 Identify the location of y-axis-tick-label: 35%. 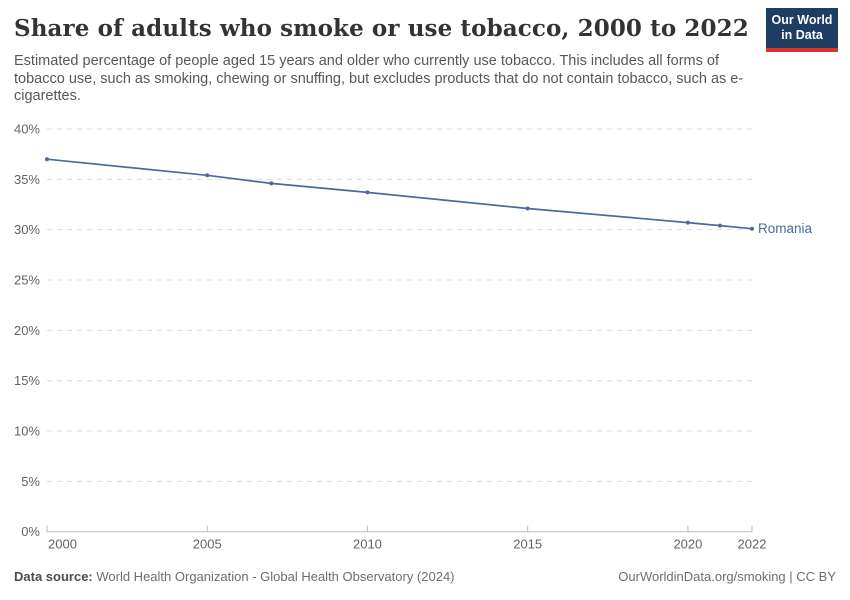
(27, 179).